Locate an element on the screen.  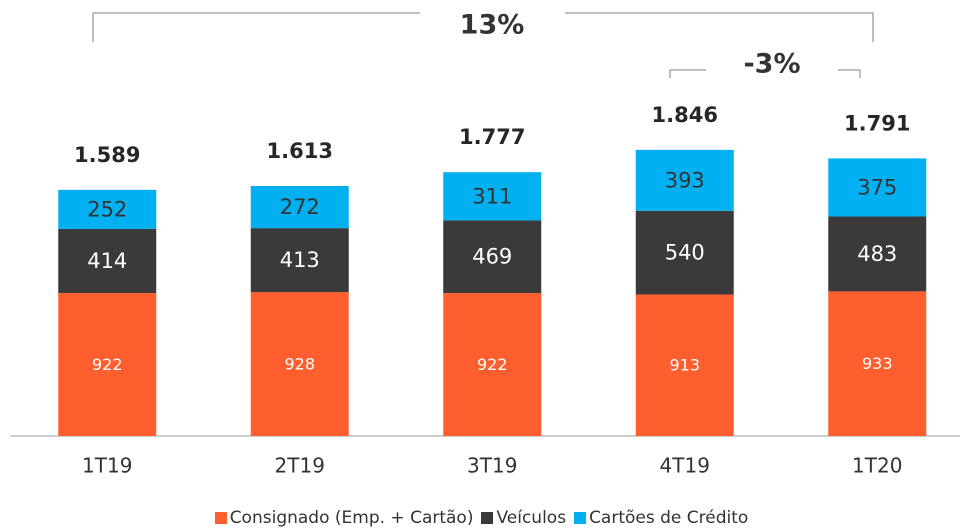
legend-label: Cartões de Crédito is located at coordinates (669, 518).